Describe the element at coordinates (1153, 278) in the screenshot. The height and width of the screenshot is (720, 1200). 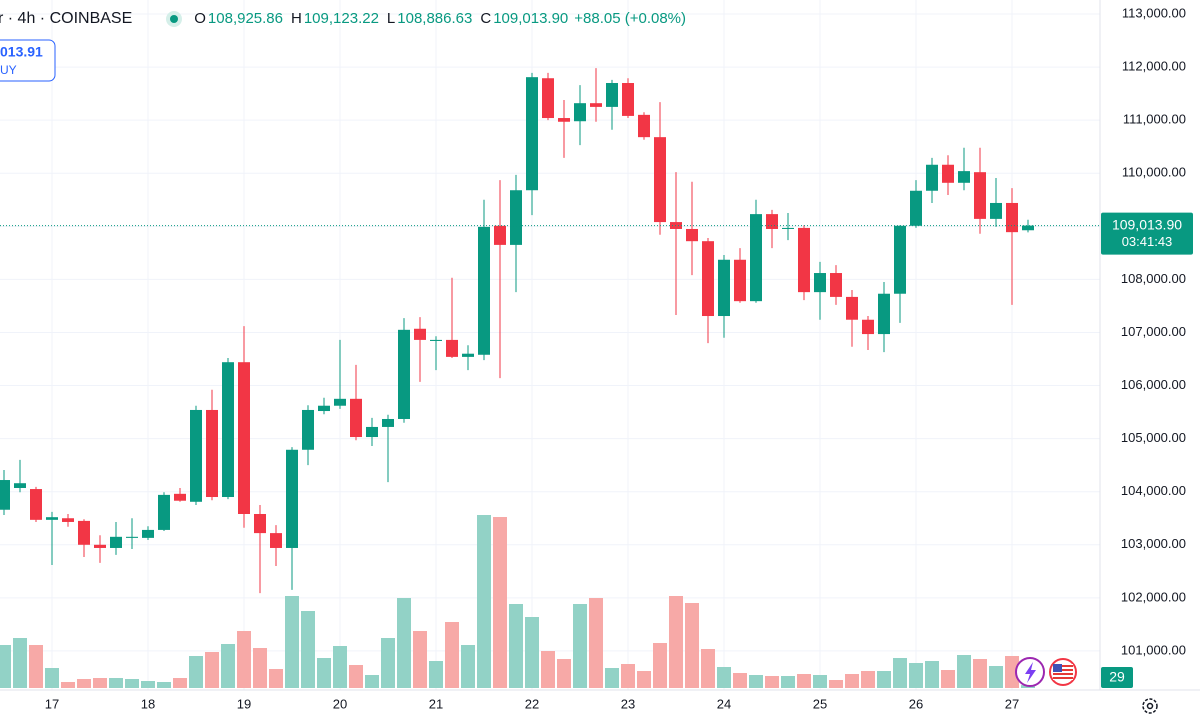
I see `y-tick-label: 108,000.00` at that location.